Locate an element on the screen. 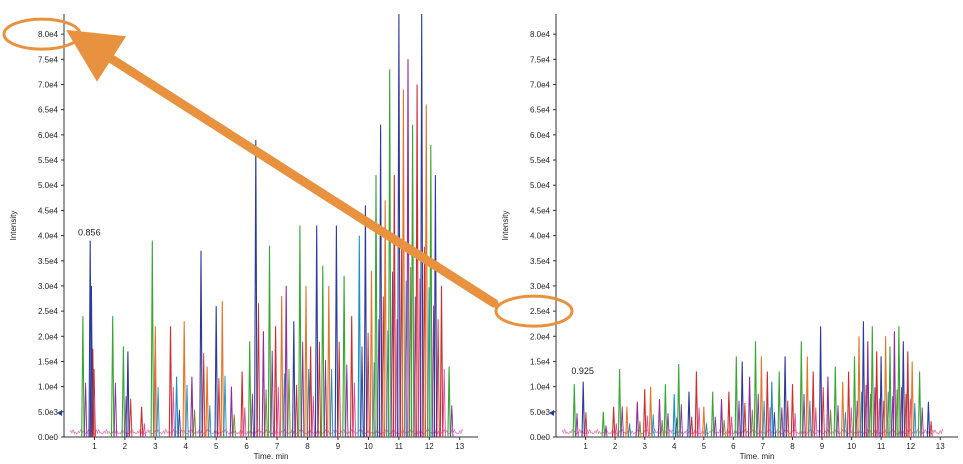 The width and height of the screenshot is (963, 464). y-tick-label: 1.5e4 is located at coordinates (540, 361).